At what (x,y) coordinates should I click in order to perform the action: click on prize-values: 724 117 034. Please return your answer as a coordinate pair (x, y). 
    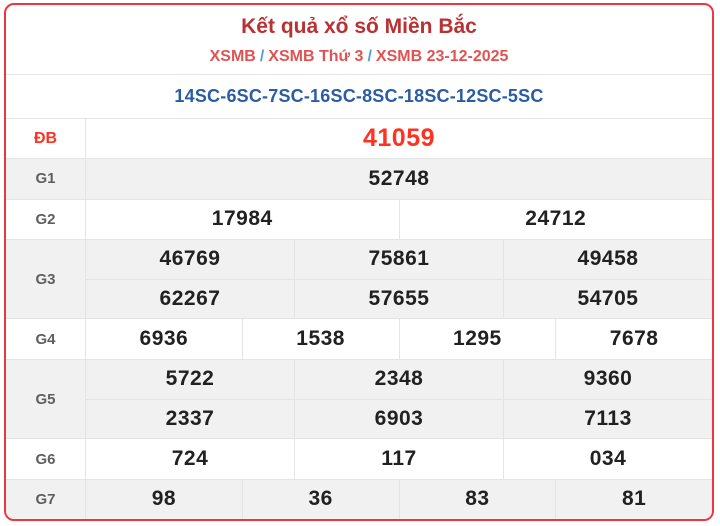
    Looking at the image, I should click on (399, 459).